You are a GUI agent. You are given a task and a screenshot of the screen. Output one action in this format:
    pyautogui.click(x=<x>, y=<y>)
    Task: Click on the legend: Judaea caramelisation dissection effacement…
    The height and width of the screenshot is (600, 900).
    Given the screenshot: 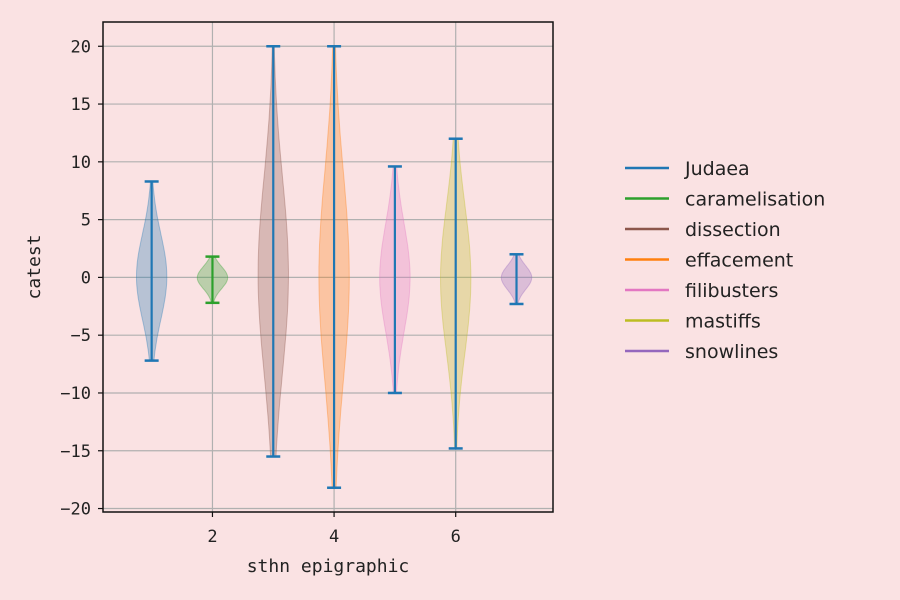 What is the action you would take?
    pyautogui.click(x=725, y=260)
    